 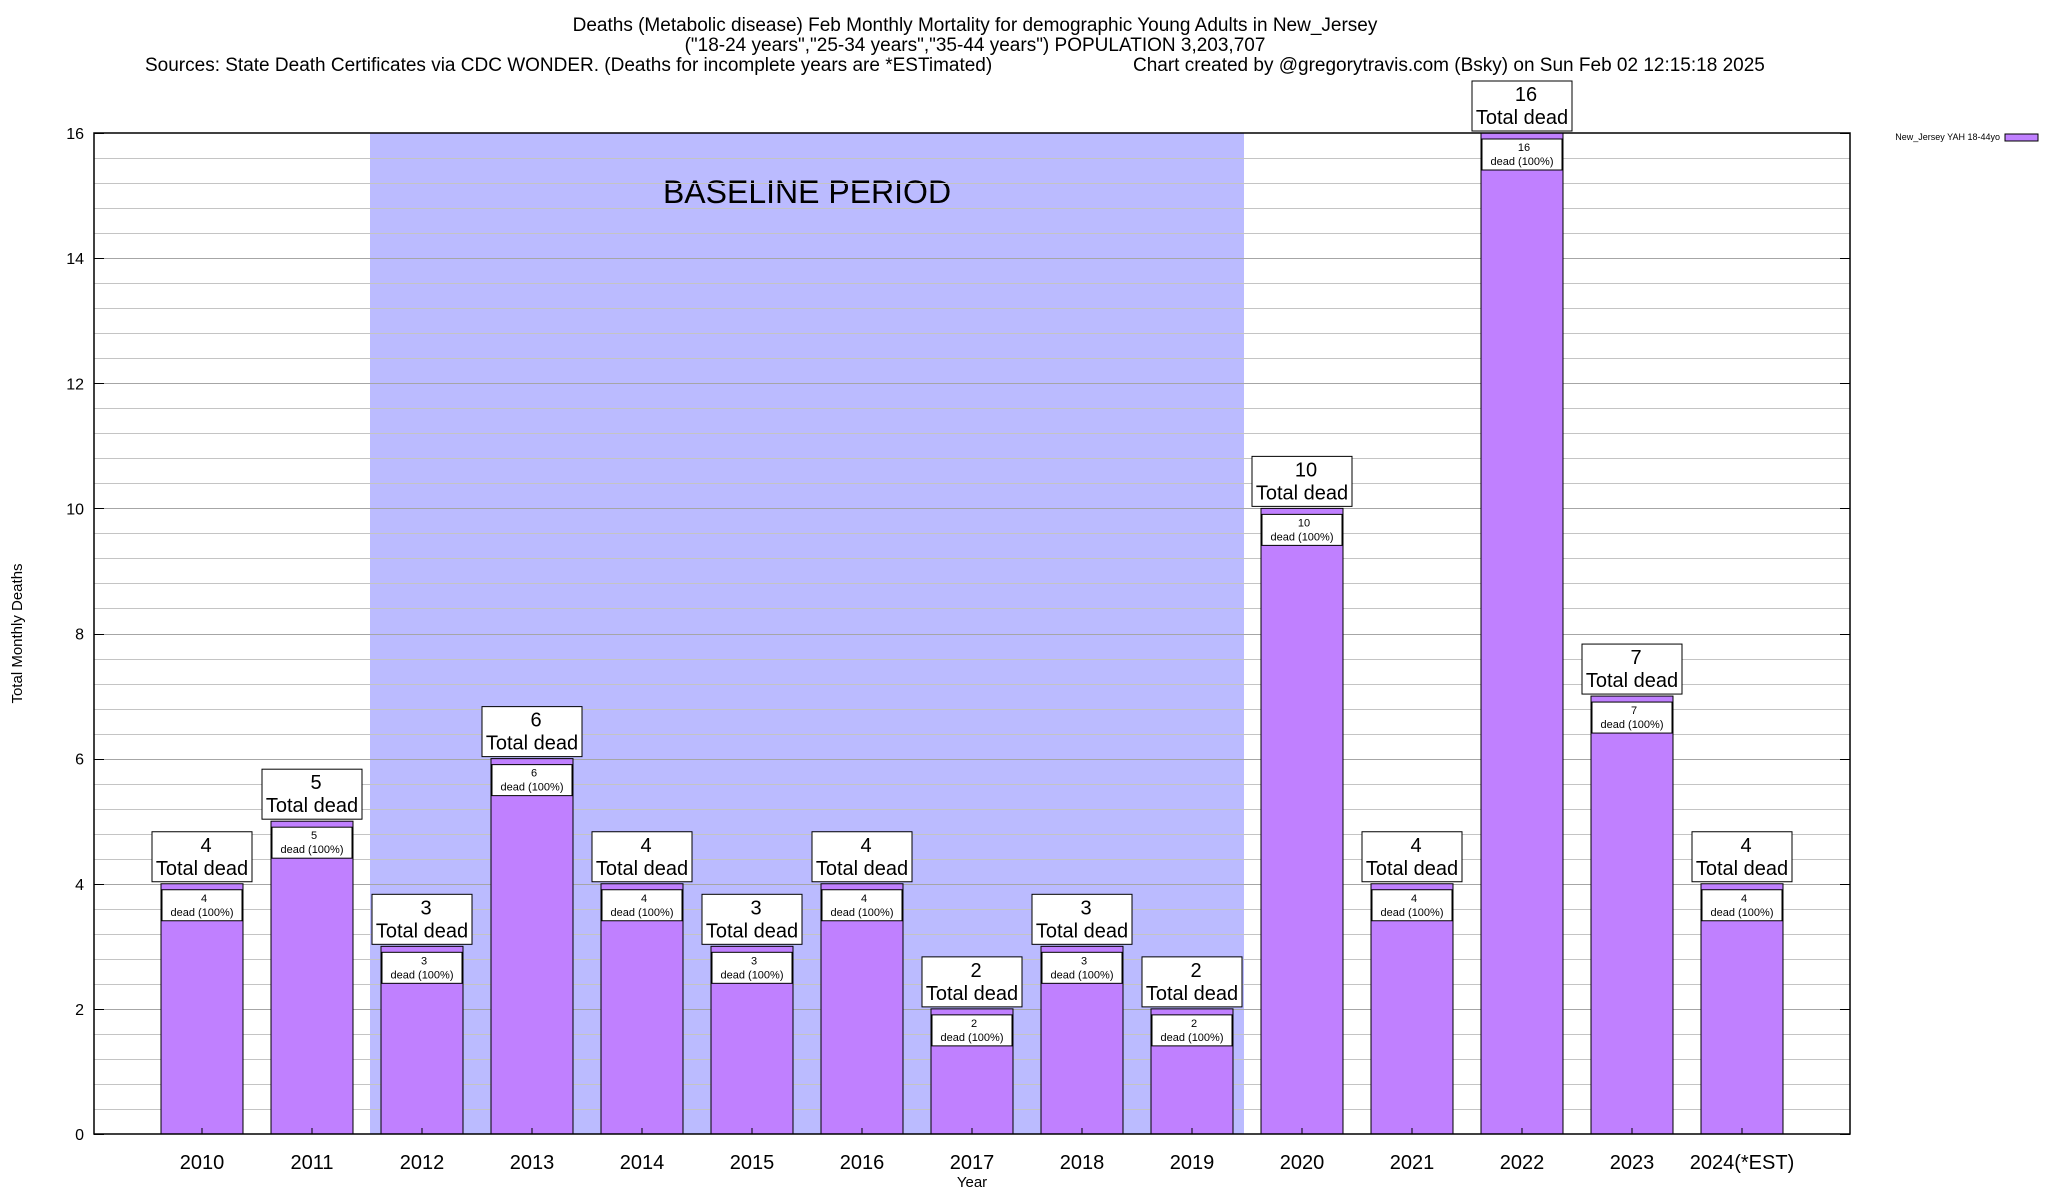 What do you see at coordinates (314, 836) in the screenshot?
I see `inner-label-value: 5` at bounding box center [314, 836].